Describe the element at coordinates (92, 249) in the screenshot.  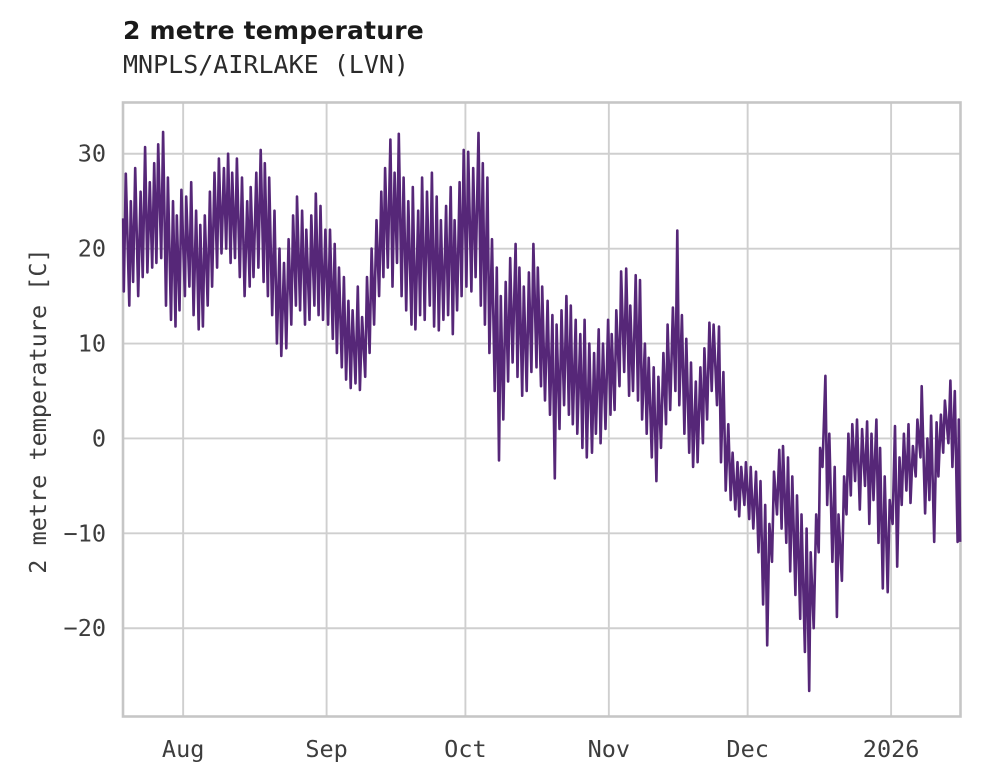
I see `y-axis-tick-label: 20` at that location.